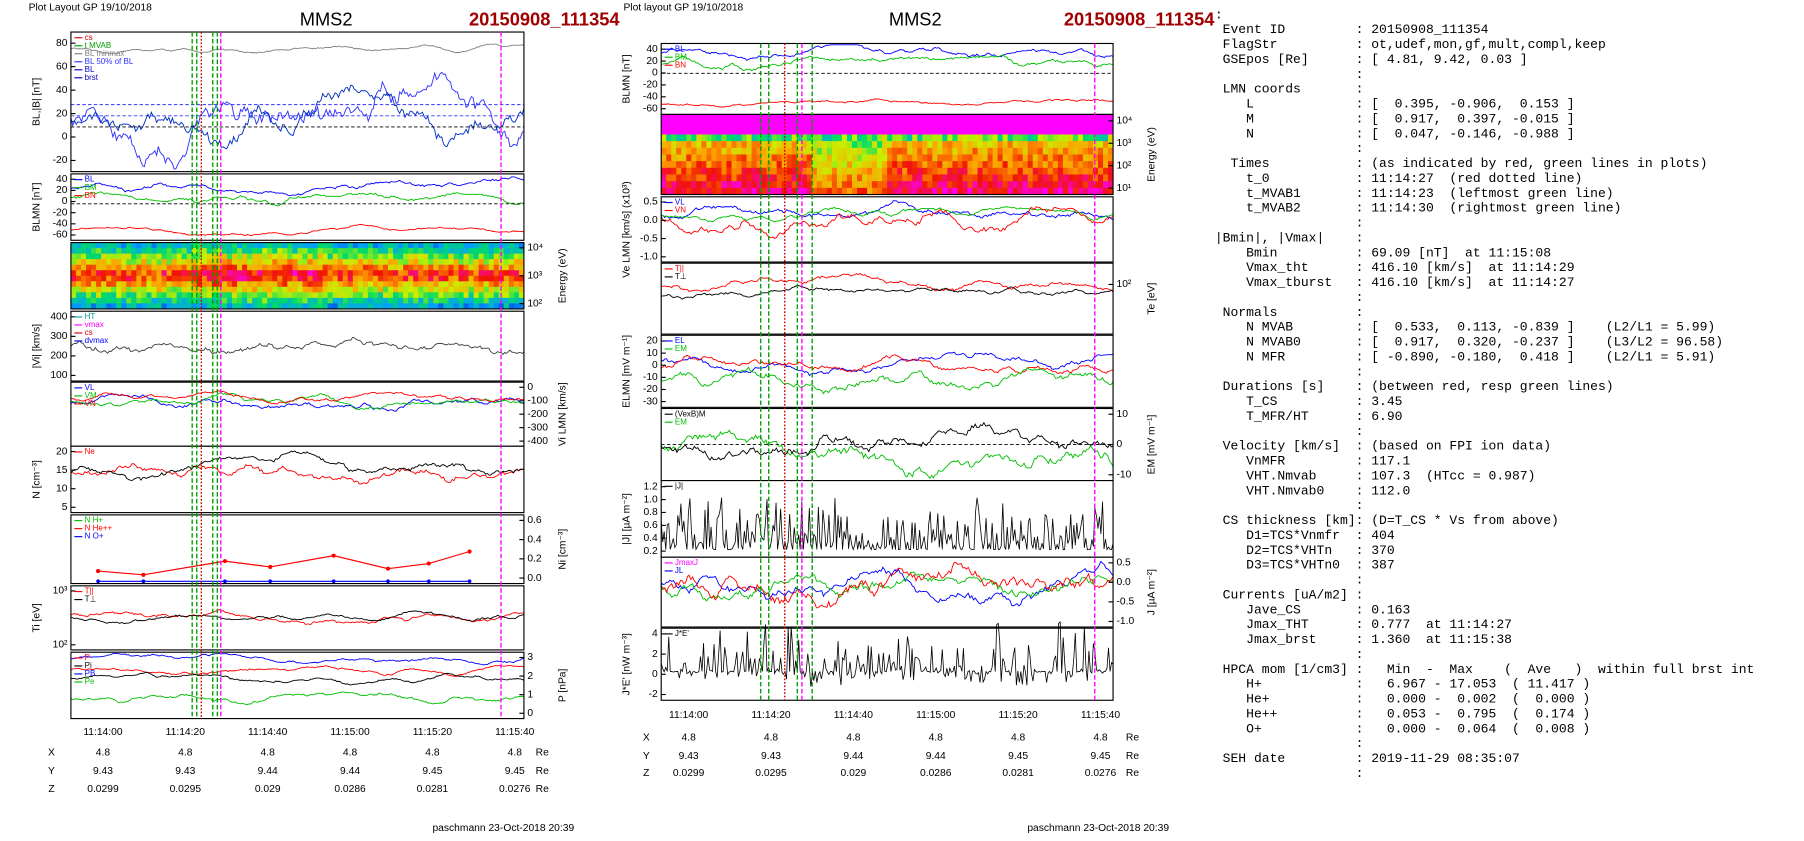  Describe the element at coordinates (60, 160) in the screenshot. I see `y-tick-label: -20` at that location.